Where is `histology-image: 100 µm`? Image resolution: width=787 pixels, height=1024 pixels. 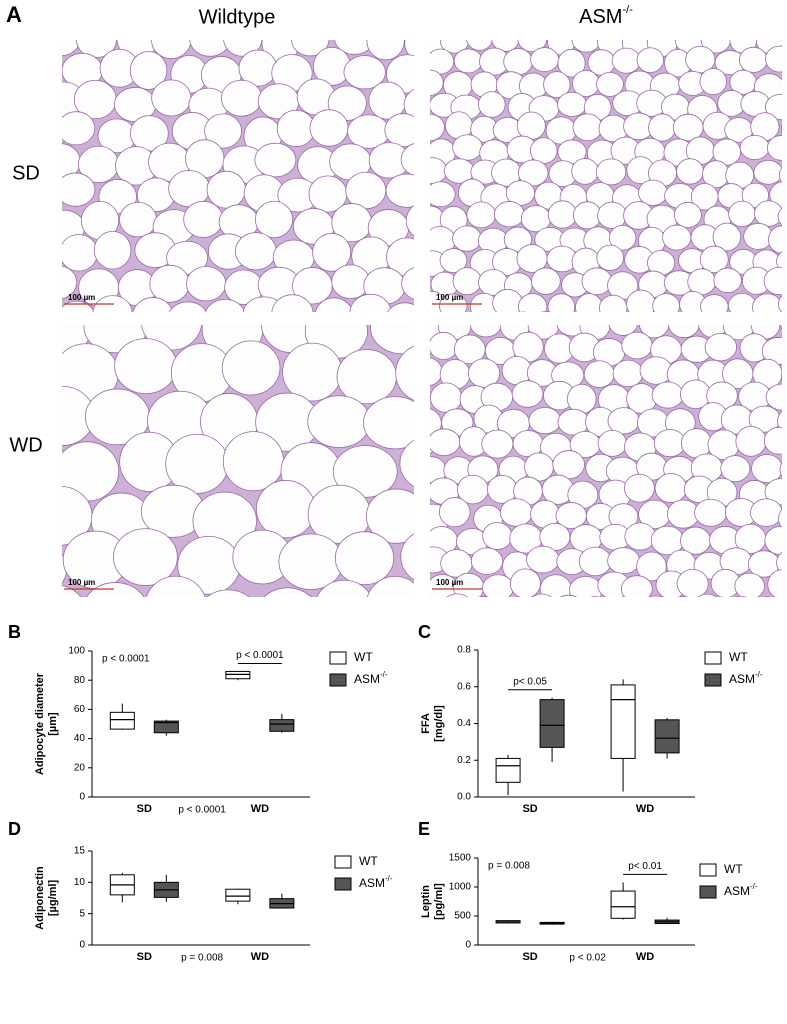 histology-image: 100 µm is located at coordinates (595, 157).